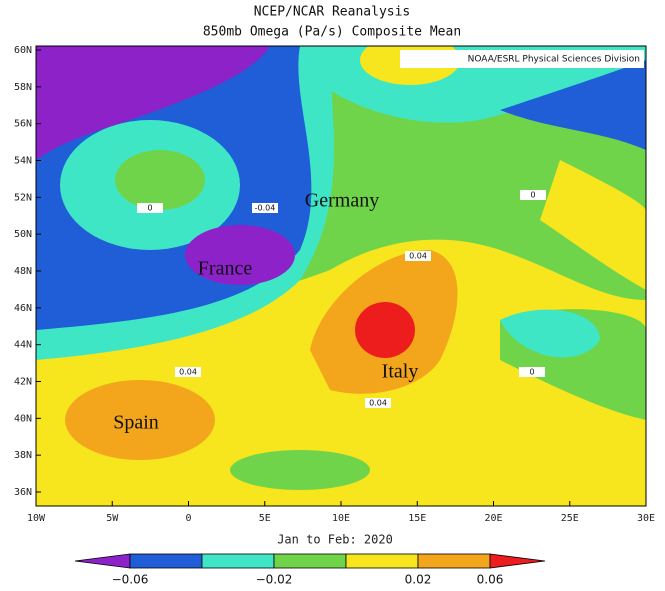  I want to click on lat-label: 48N, so click(23, 271).